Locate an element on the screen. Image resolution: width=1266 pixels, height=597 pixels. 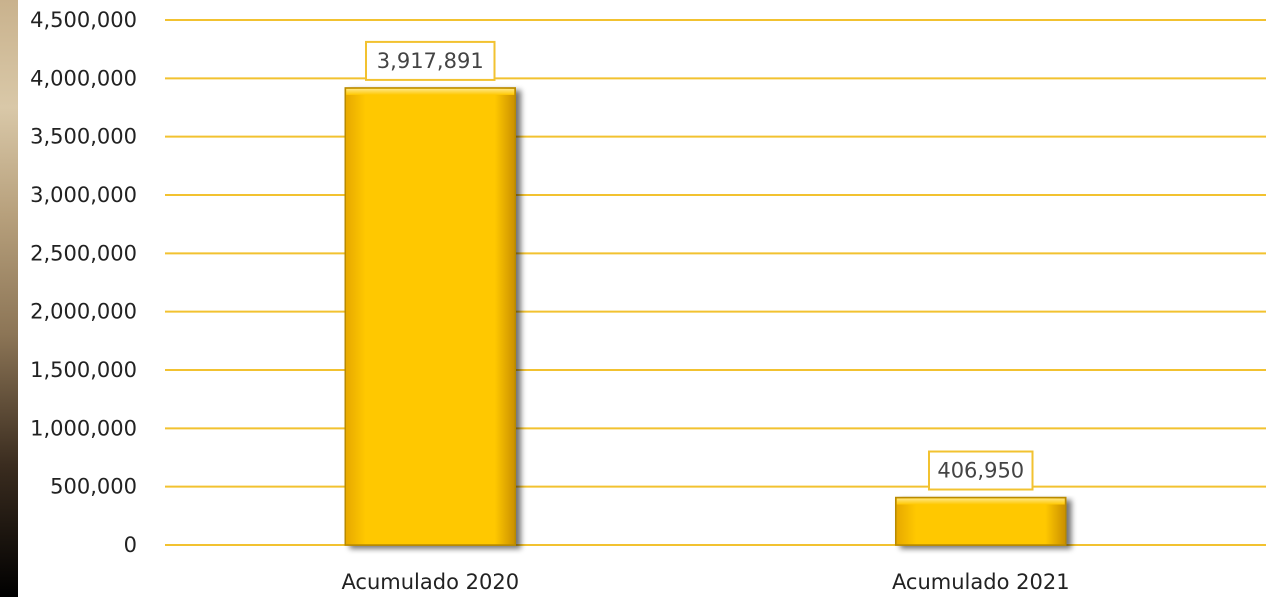
y-tick-label: 3,000,000 is located at coordinates (83, 195).